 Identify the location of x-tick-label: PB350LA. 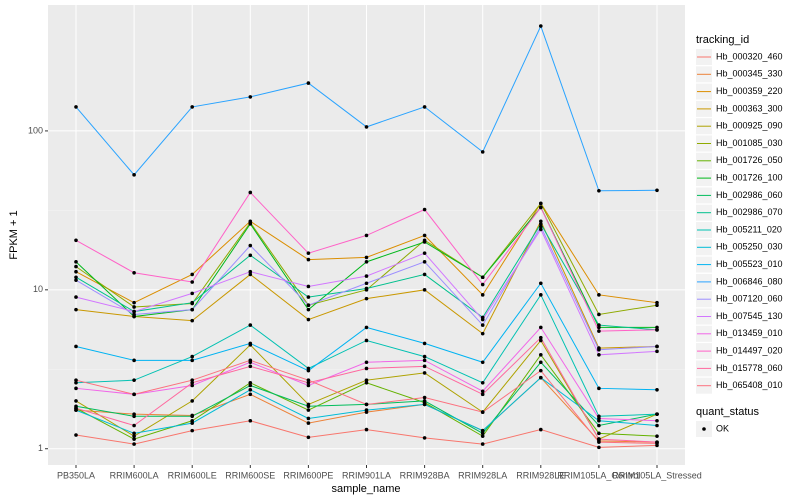
(76, 475).